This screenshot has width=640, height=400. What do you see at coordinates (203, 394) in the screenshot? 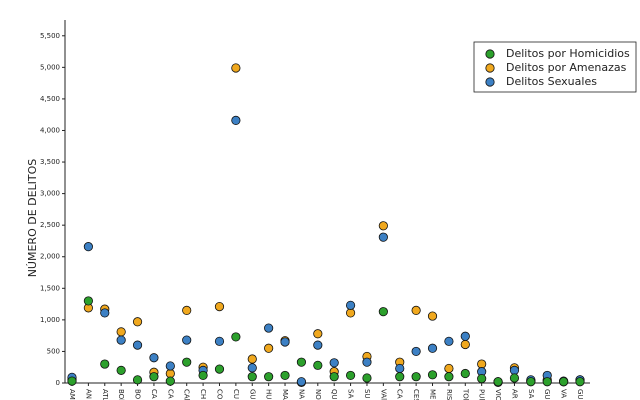
I see `x-tick-label: CH` at bounding box center [203, 394].